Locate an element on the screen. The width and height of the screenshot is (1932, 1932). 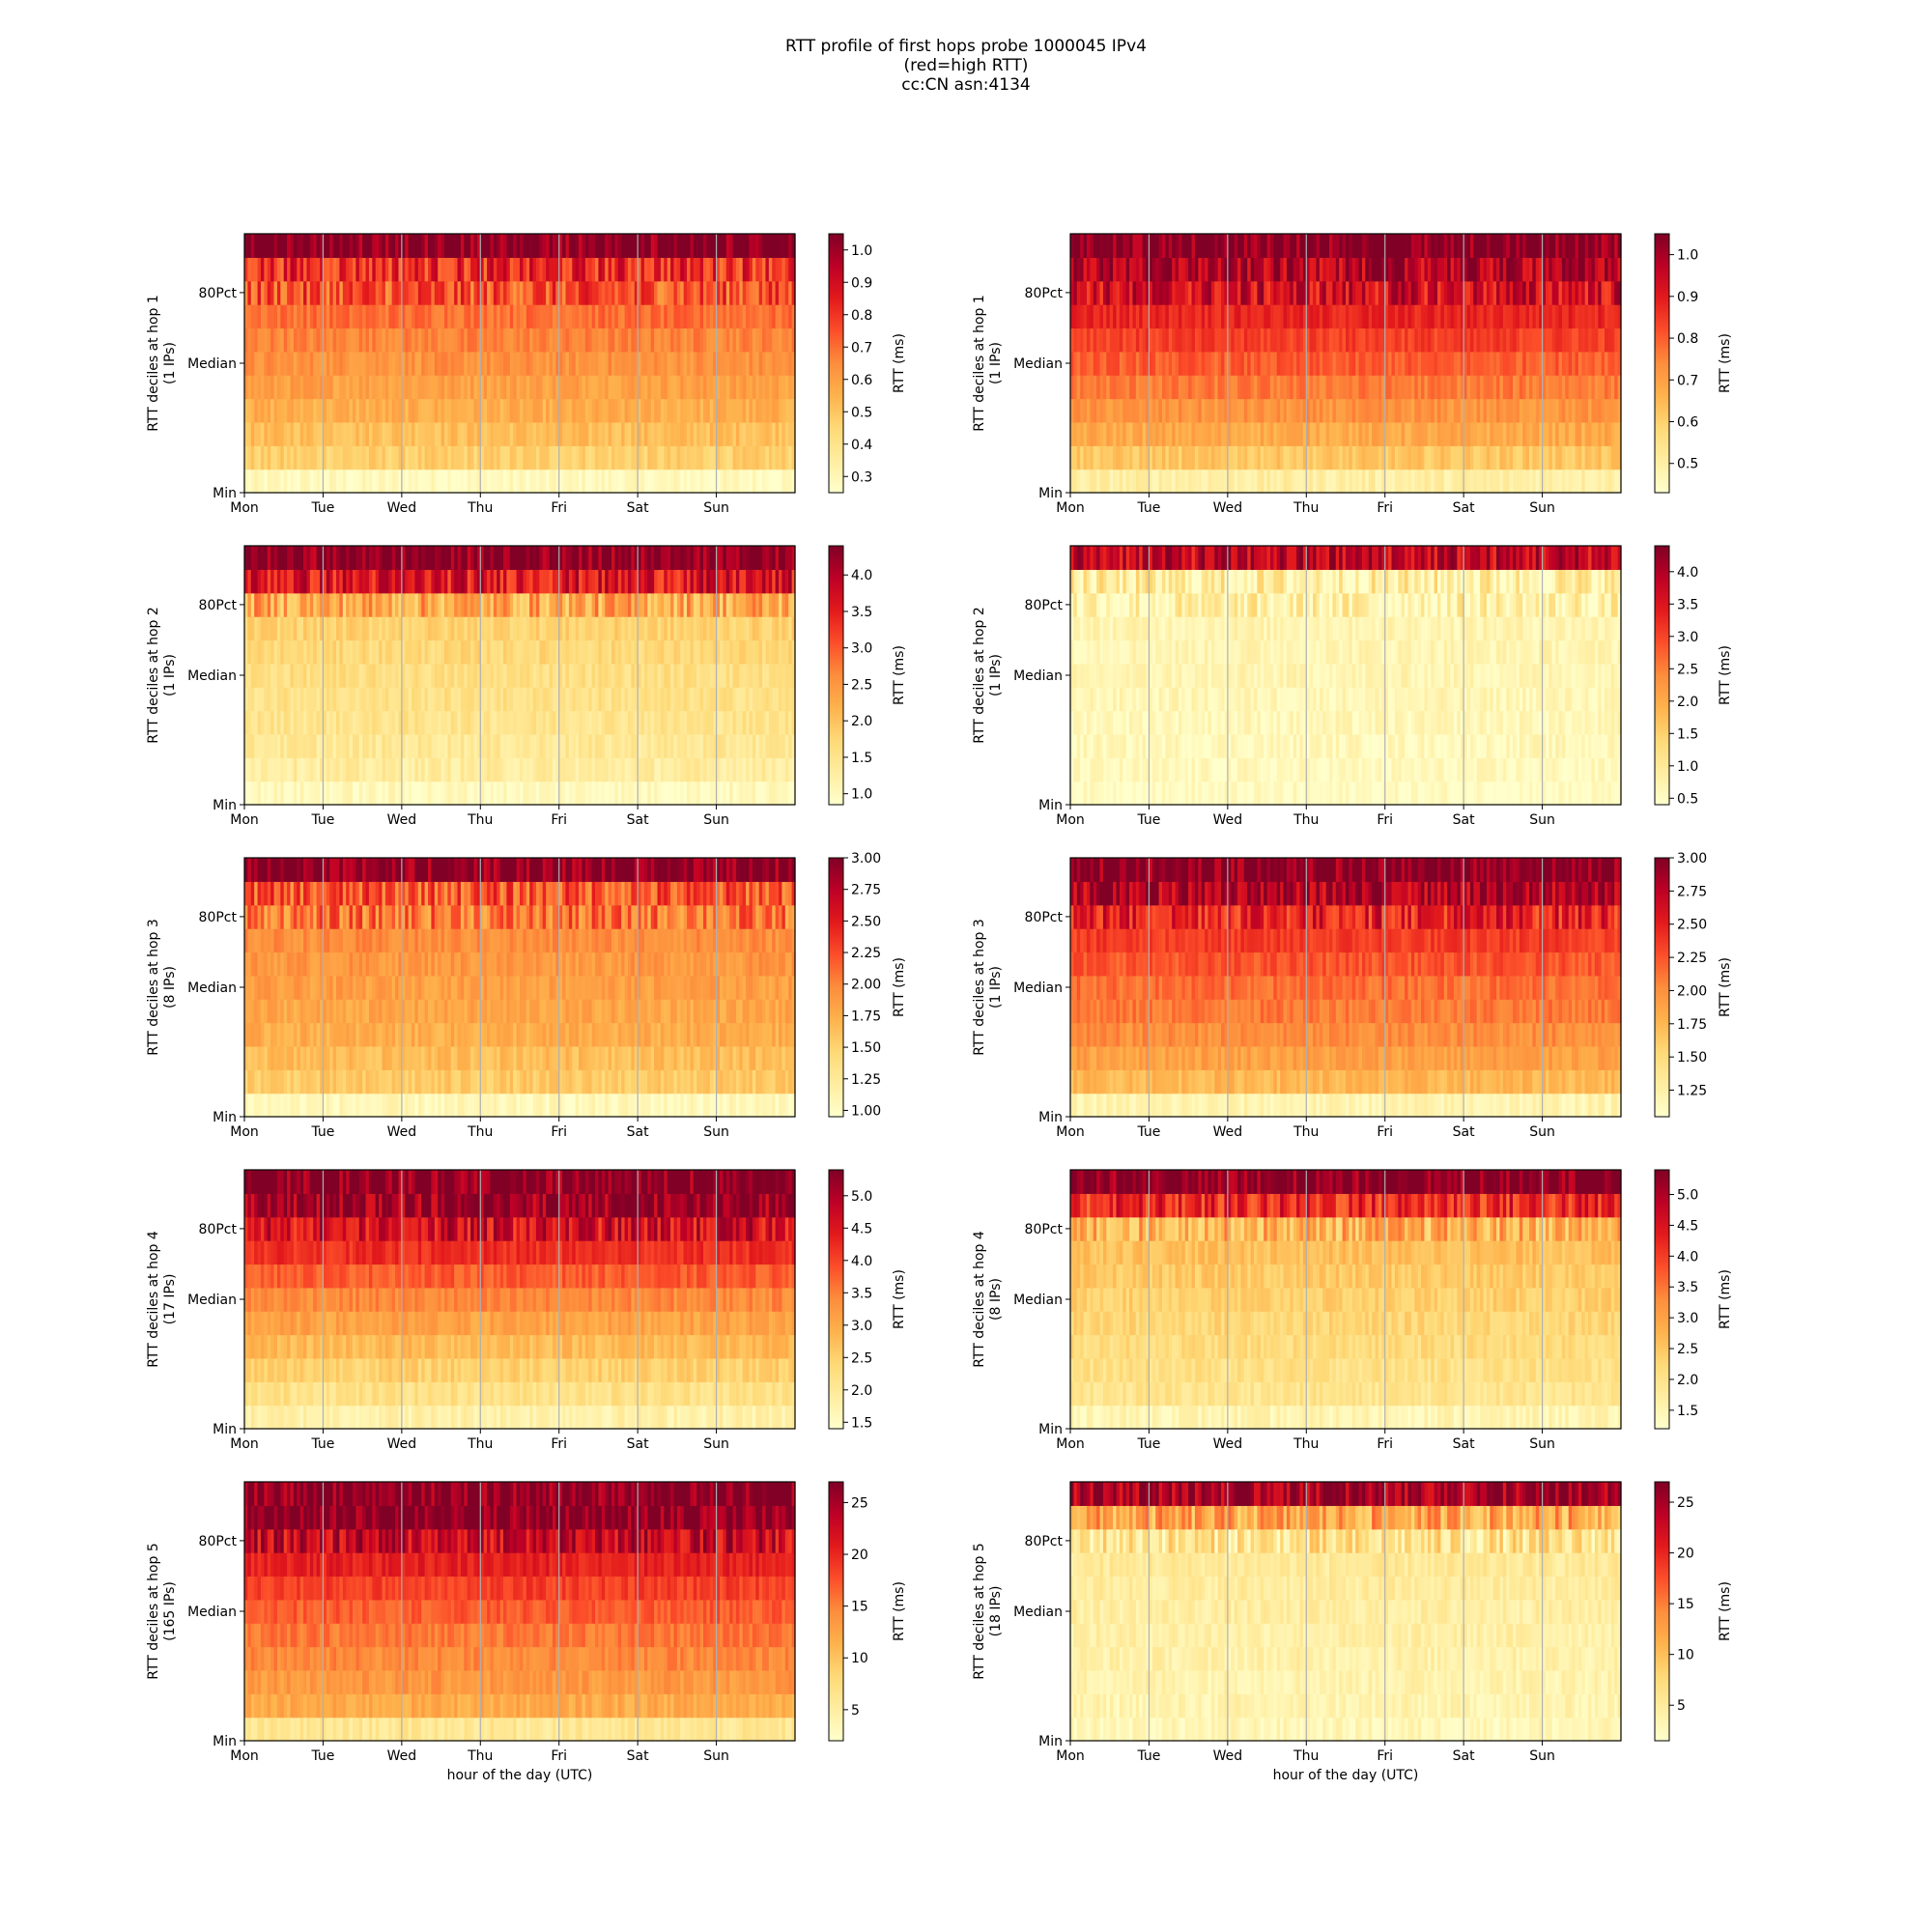
x-tick-label: Sat is located at coordinates (638, 508).